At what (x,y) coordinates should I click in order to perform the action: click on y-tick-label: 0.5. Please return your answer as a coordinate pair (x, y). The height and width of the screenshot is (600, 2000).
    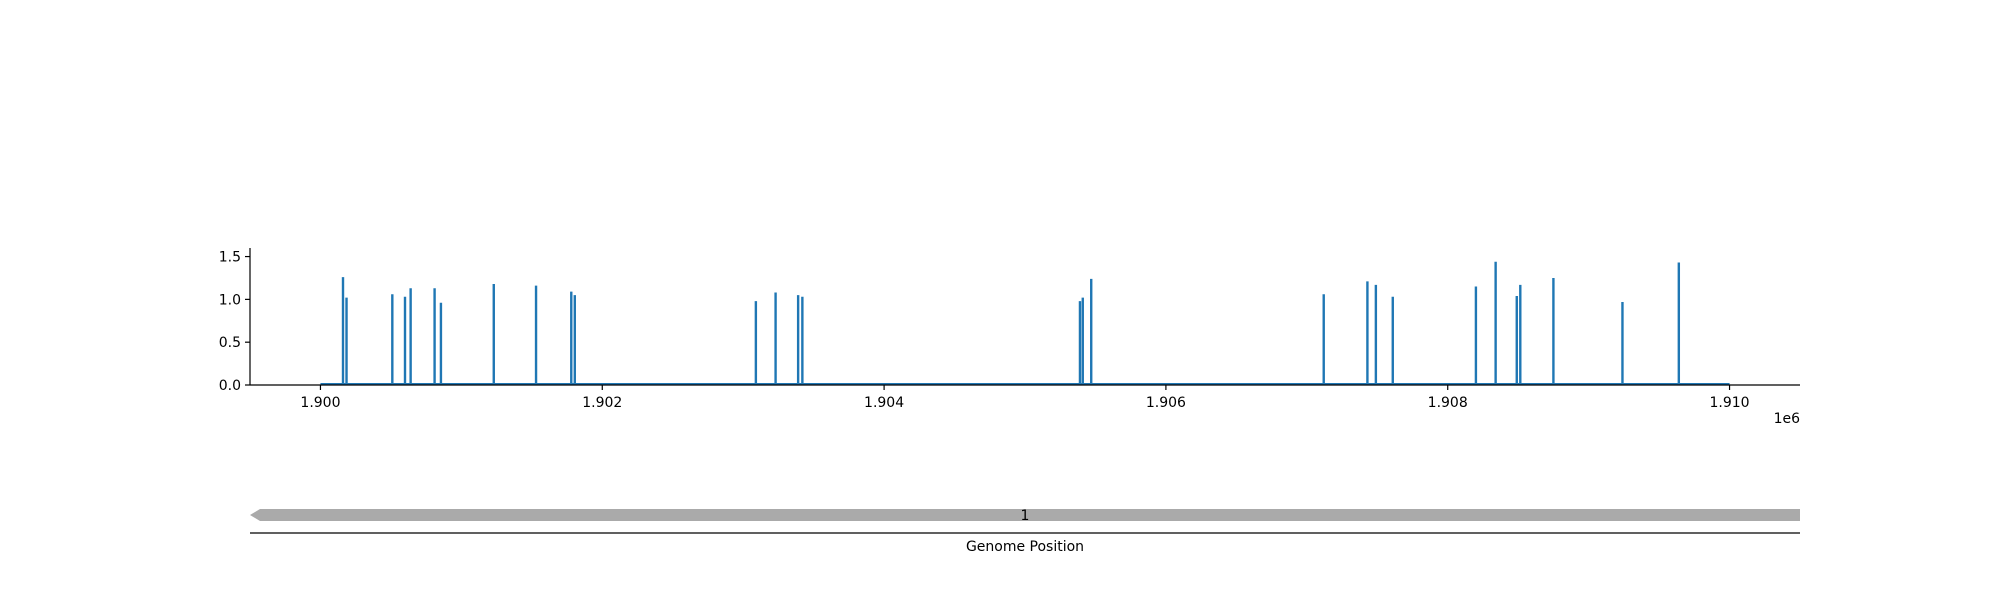
    Looking at the image, I should click on (230, 343).